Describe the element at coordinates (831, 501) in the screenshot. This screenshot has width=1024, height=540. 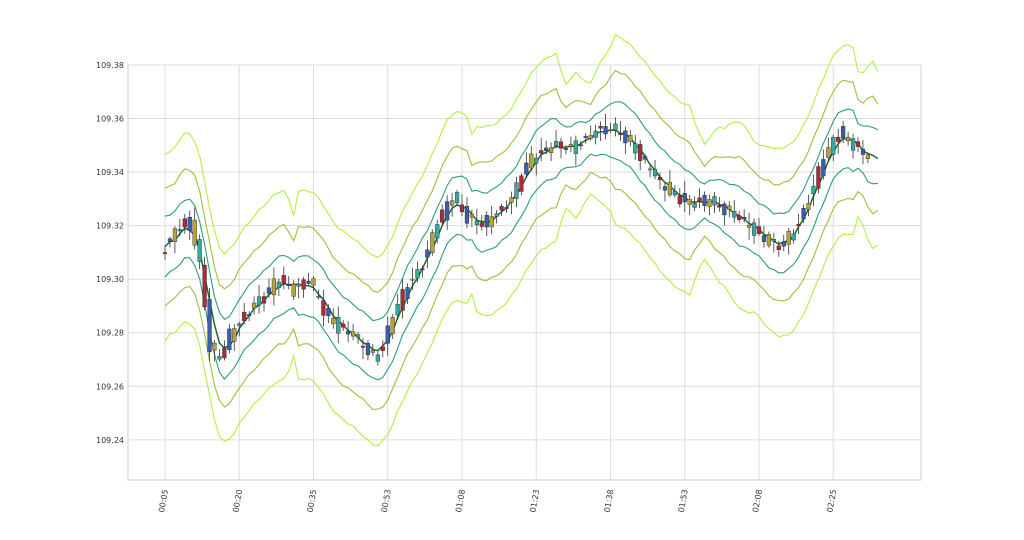
I see `x-tick-label: 02:25` at that location.